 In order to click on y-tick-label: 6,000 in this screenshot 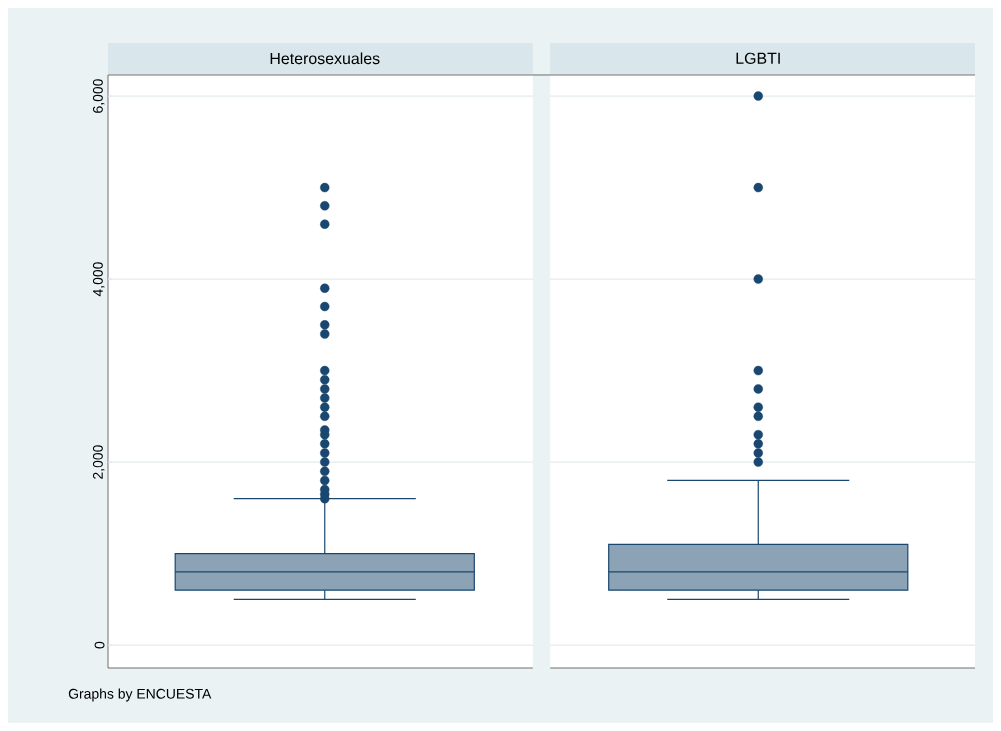, I will do `click(98, 96)`.